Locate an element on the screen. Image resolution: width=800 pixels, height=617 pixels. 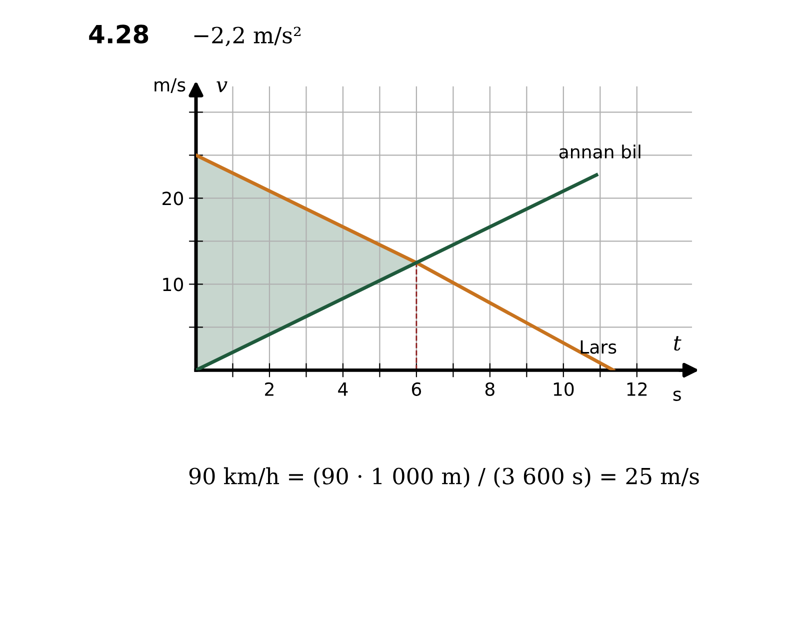
series-label: annan bil is located at coordinates (599, 151).